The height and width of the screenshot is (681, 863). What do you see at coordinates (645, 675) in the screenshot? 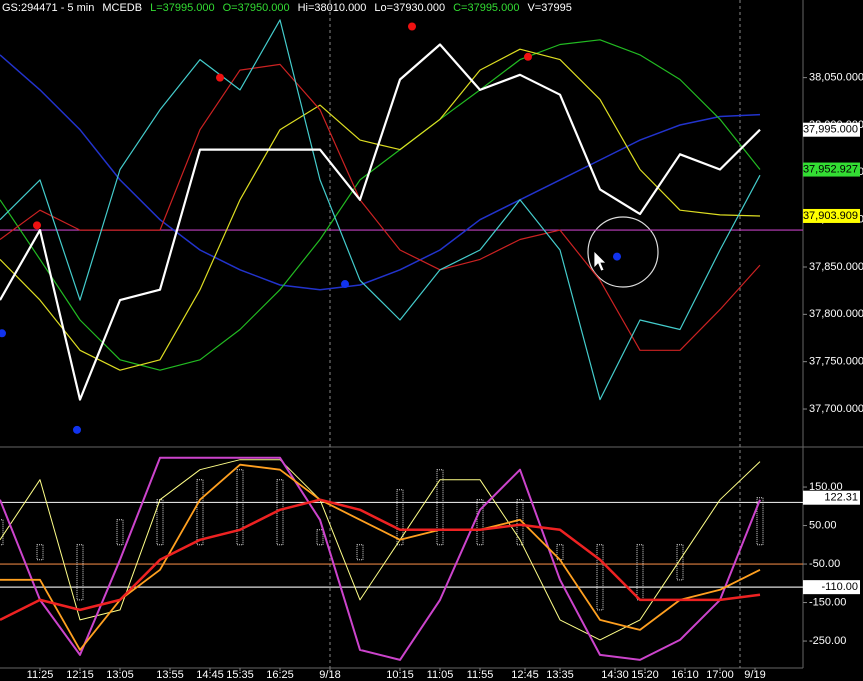
I see `x-tick-label: 15:20` at bounding box center [645, 675].